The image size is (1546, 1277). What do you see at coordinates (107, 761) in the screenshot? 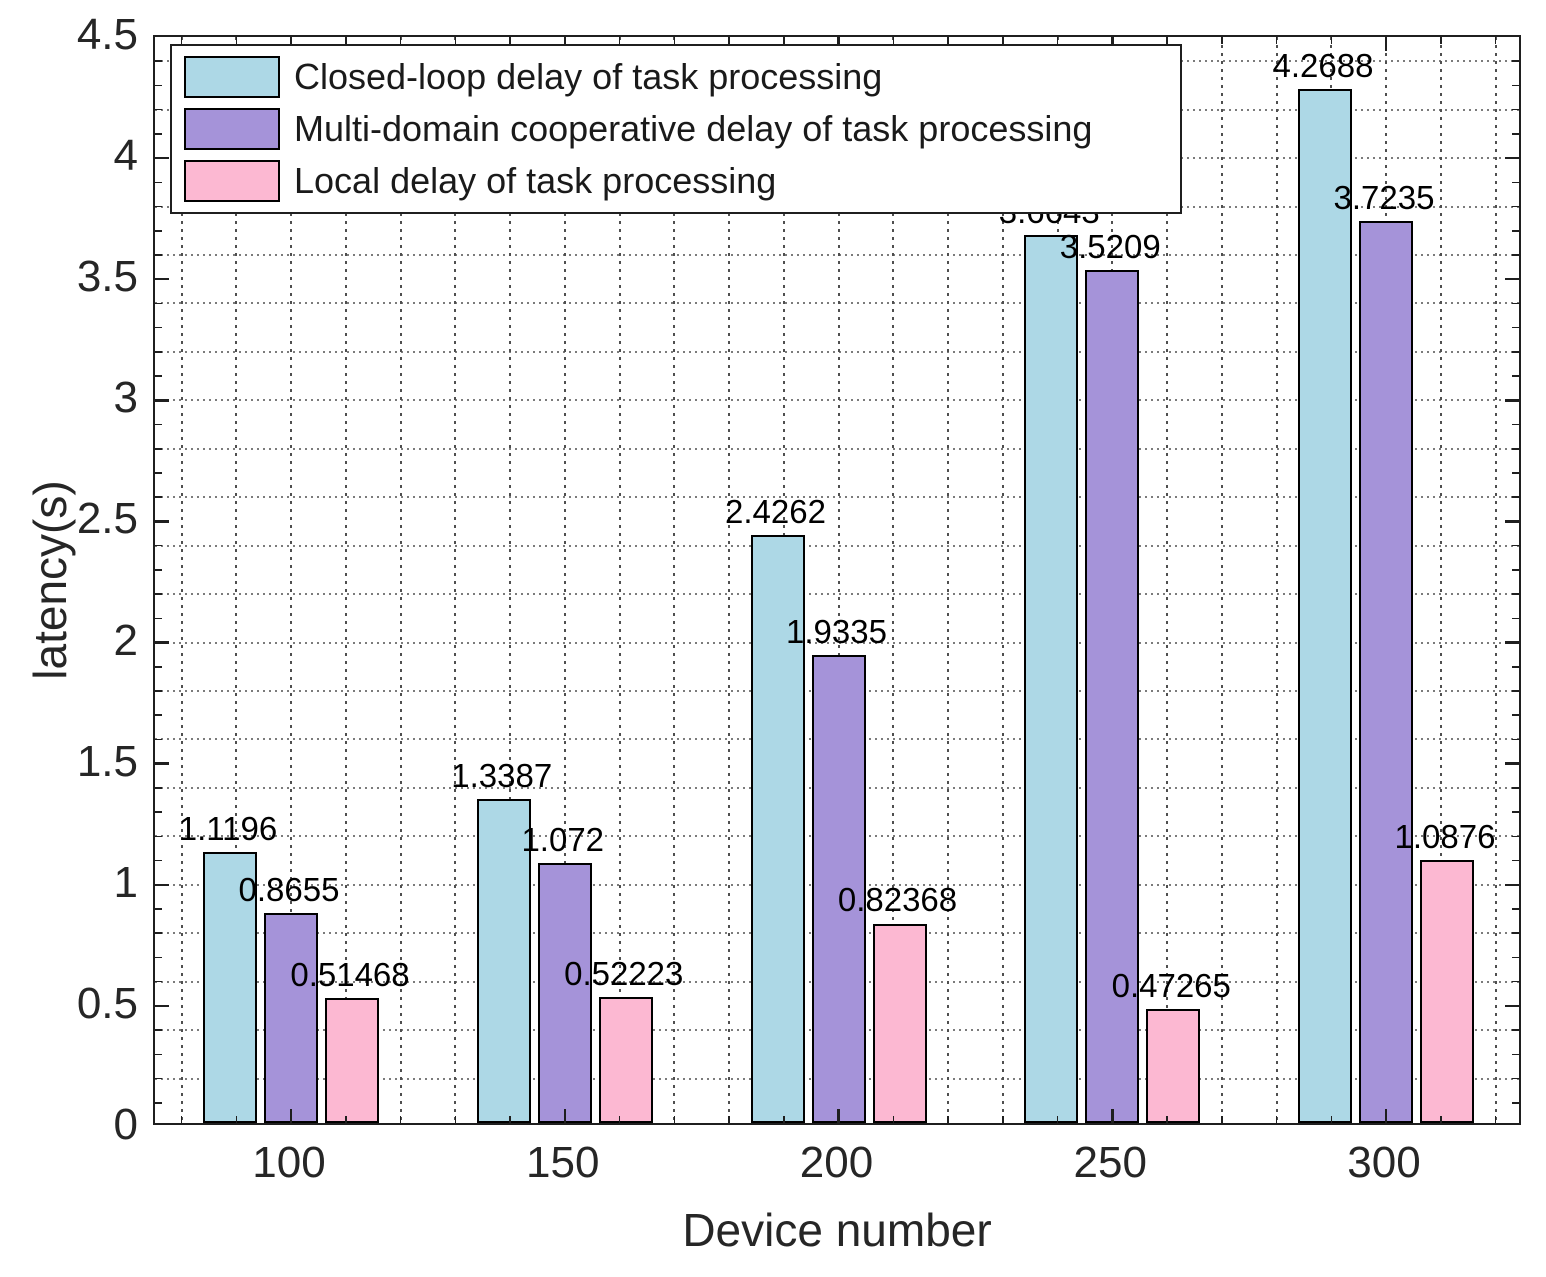
I see `y-tick-label: 1.5` at bounding box center [107, 761].